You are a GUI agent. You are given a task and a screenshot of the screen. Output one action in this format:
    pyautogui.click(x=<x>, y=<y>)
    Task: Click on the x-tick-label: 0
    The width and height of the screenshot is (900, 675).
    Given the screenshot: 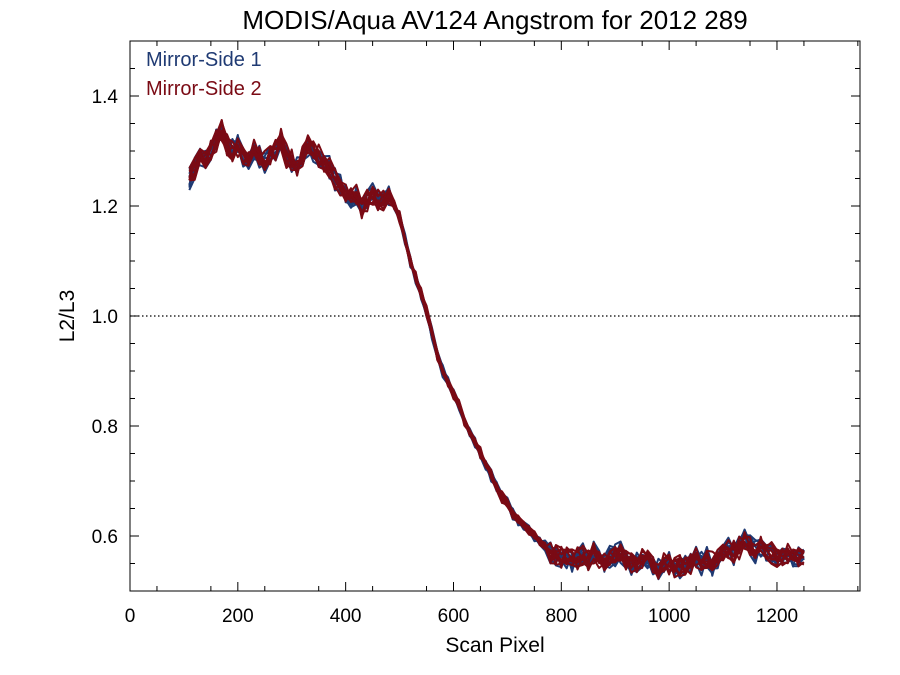 What is the action you would take?
    pyautogui.click(x=130, y=616)
    